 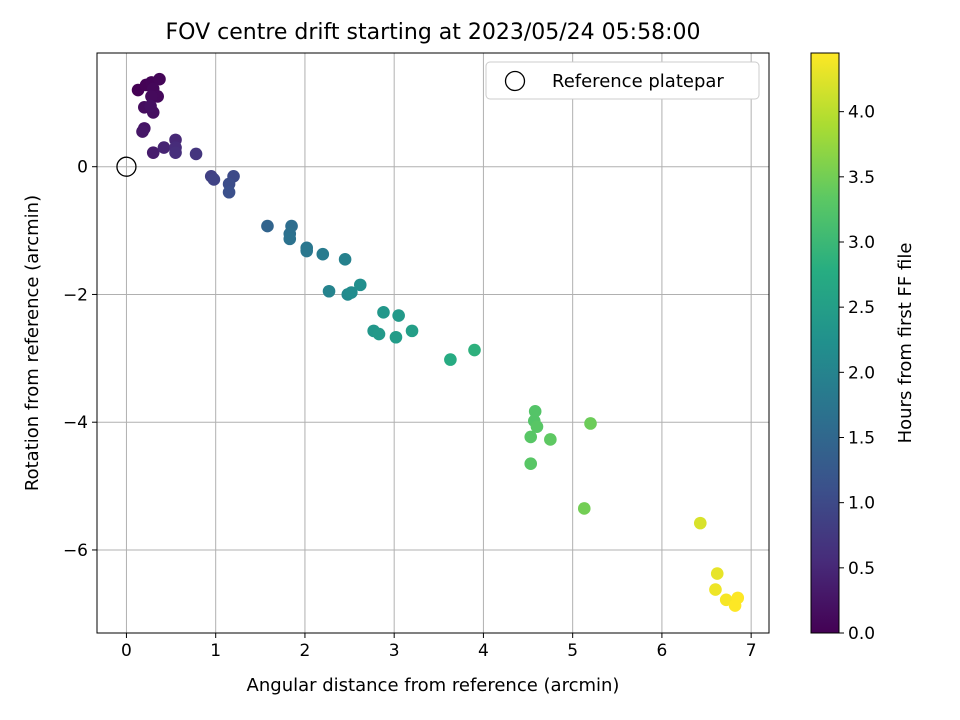 What do you see at coordinates (82, 168) in the screenshot?
I see `y-tick-label: 0` at bounding box center [82, 168].